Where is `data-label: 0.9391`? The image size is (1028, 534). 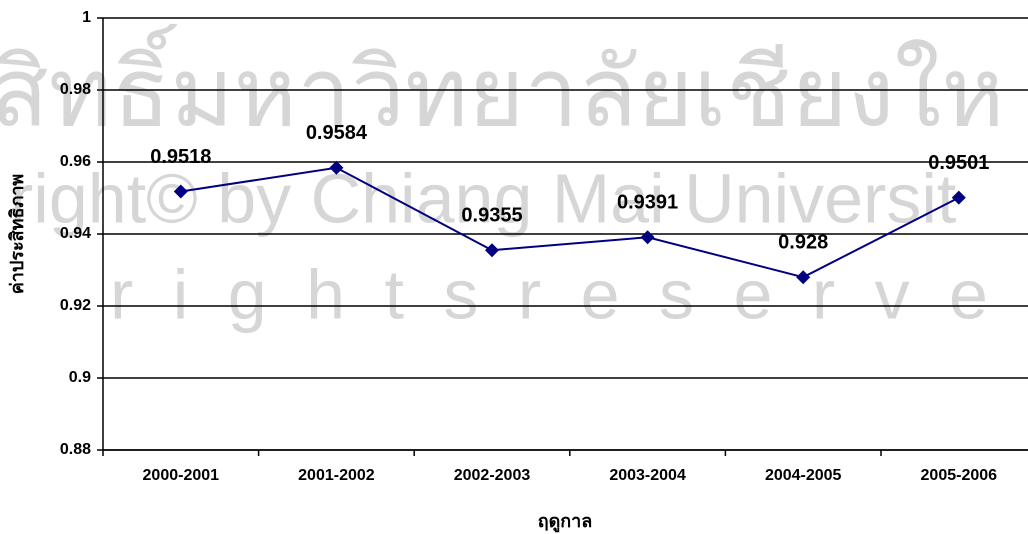 data-label: 0.9391 is located at coordinates (647, 203).